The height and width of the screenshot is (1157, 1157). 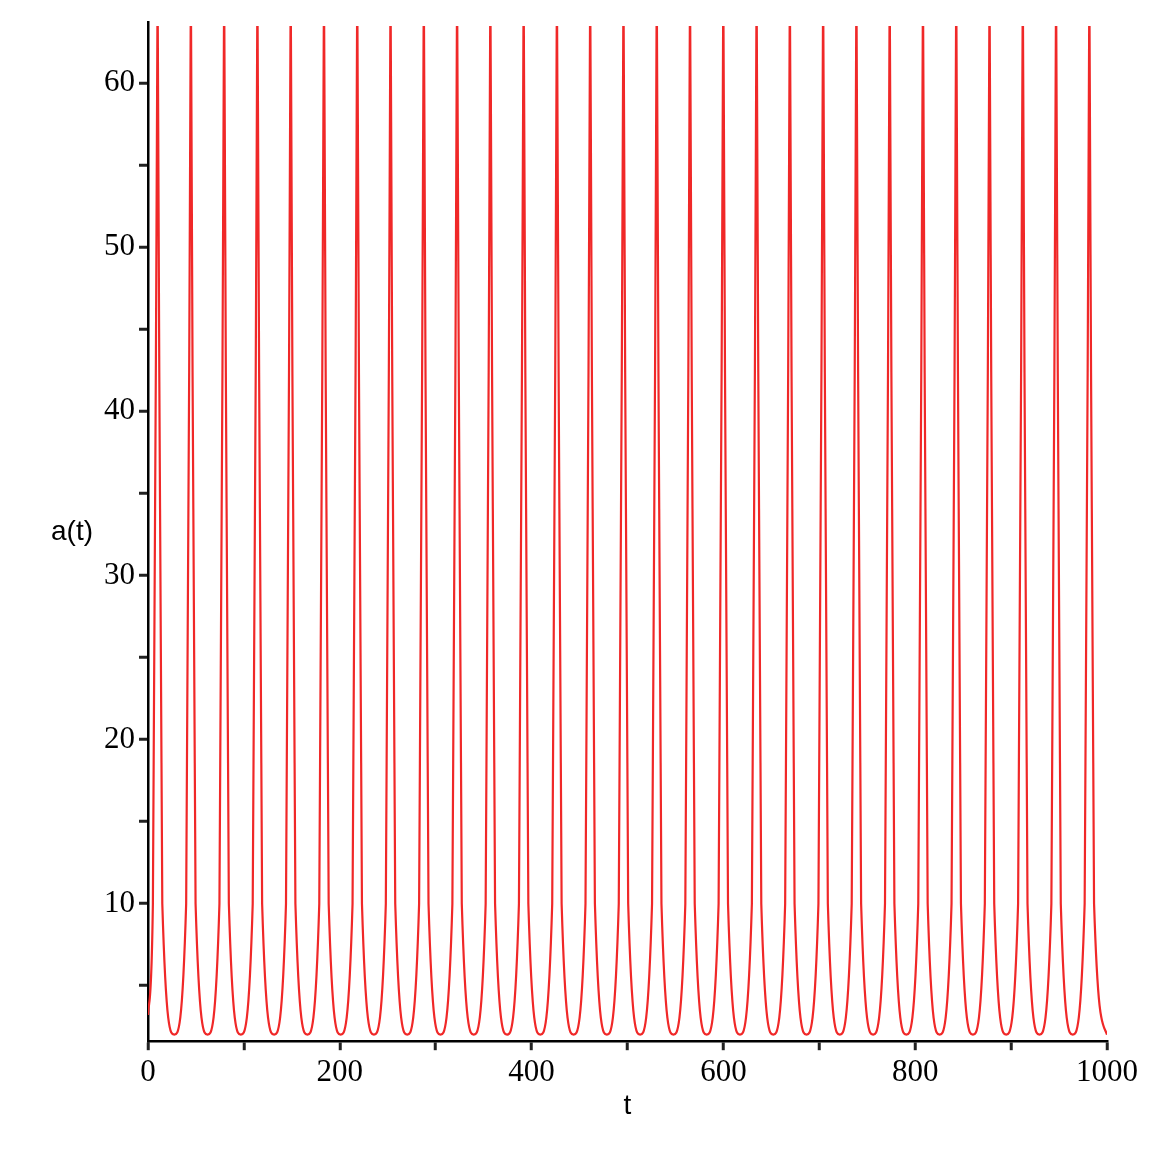 I want to click on x-axis-title: t, so click(x=627, y=1104).